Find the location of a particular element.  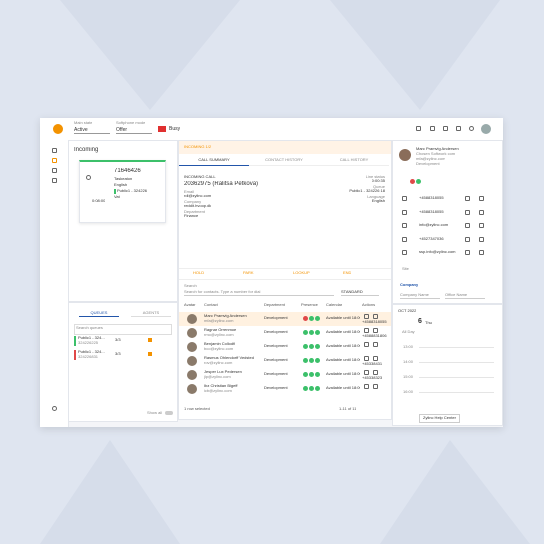

field-label: Queue is located at coordinates (378, 187).